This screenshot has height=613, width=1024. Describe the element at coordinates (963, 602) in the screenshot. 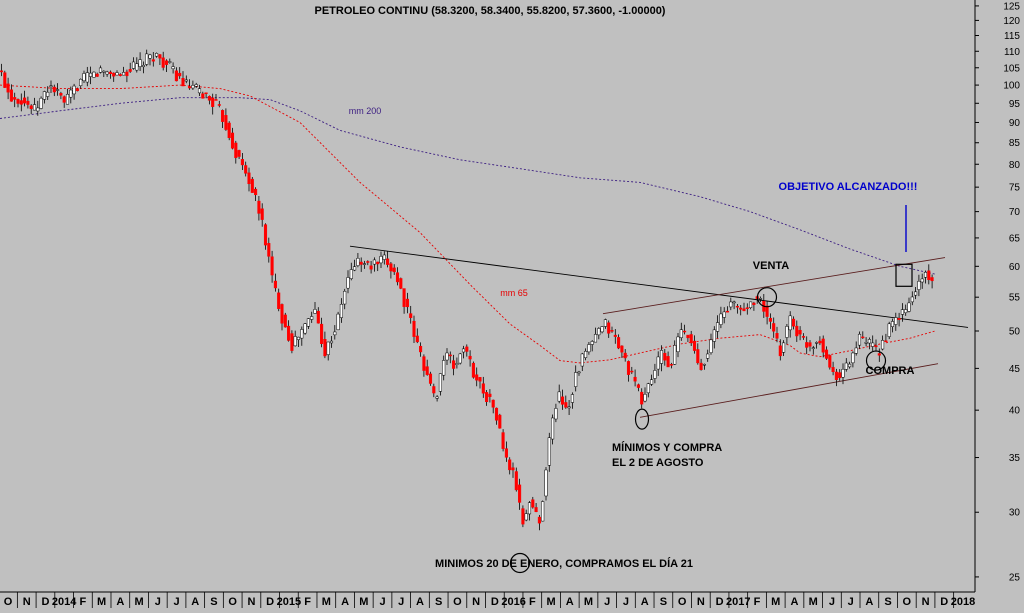

I see `x-tick-label: 2018` at that location.